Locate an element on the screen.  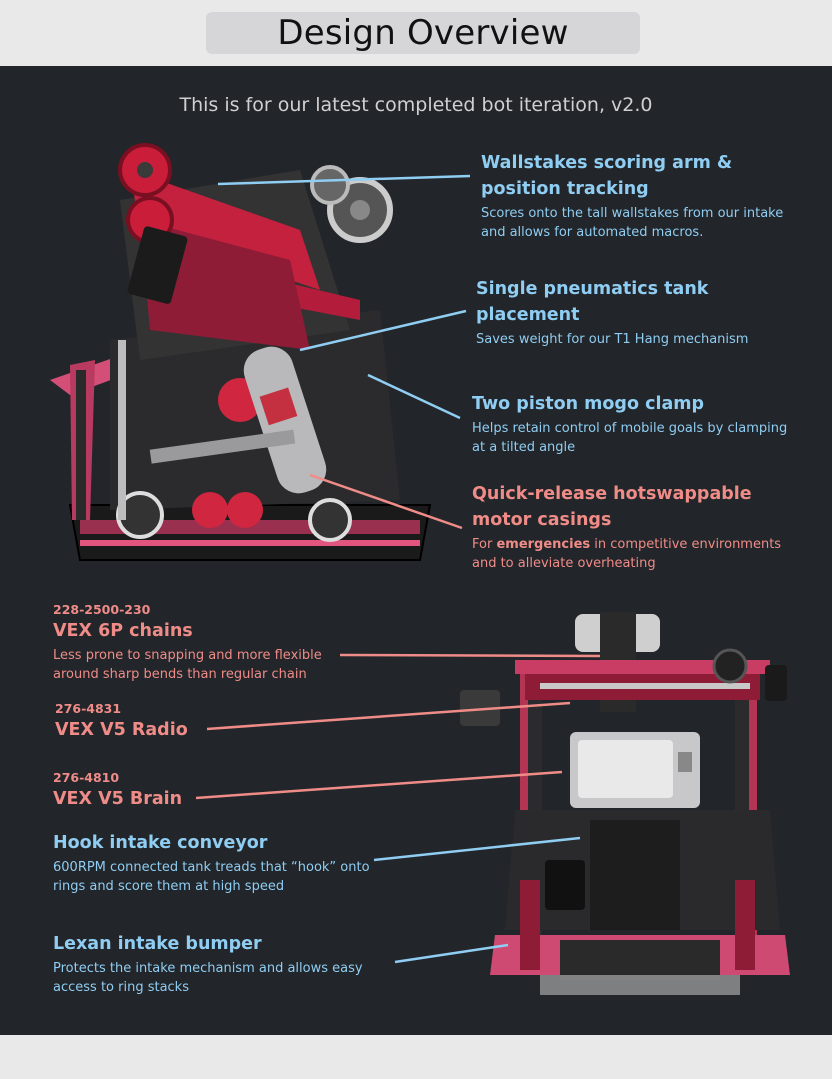
annotation-title: Two piston mogo clamp is located at coordinates (588, 404).